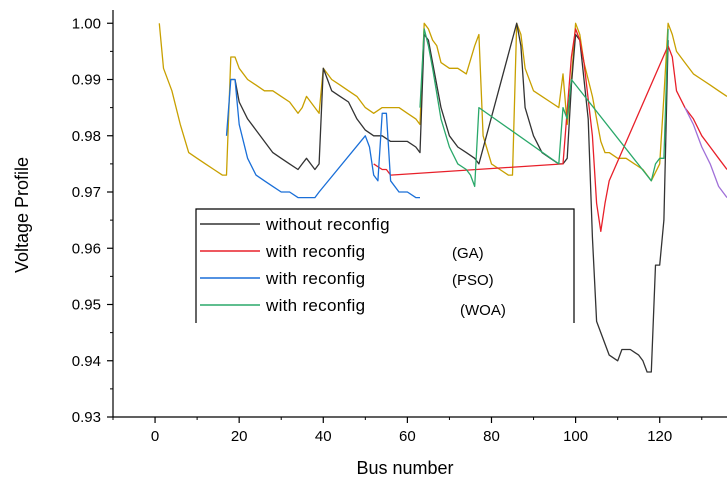  What do you see at coordinates (86, 23) in the screenshot?
I see `y-tick-label-7: 1.00` at bounding box center [86, 23].